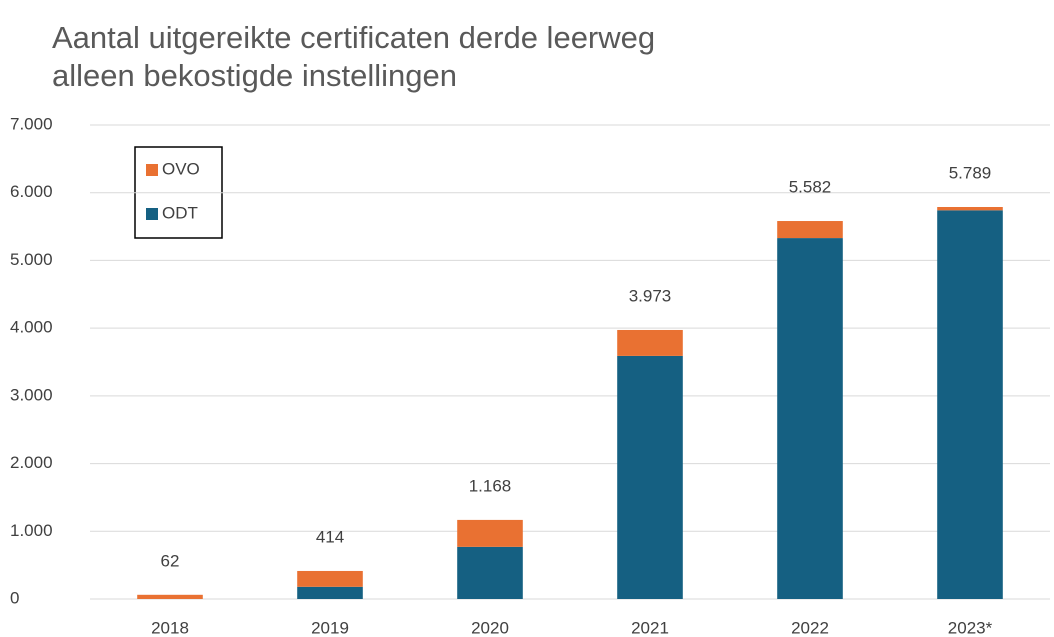  What do you see at coordinates (330, 627) in the screenshot?
I see `x-tick-label: 2019` at bounding box center [330, 627].